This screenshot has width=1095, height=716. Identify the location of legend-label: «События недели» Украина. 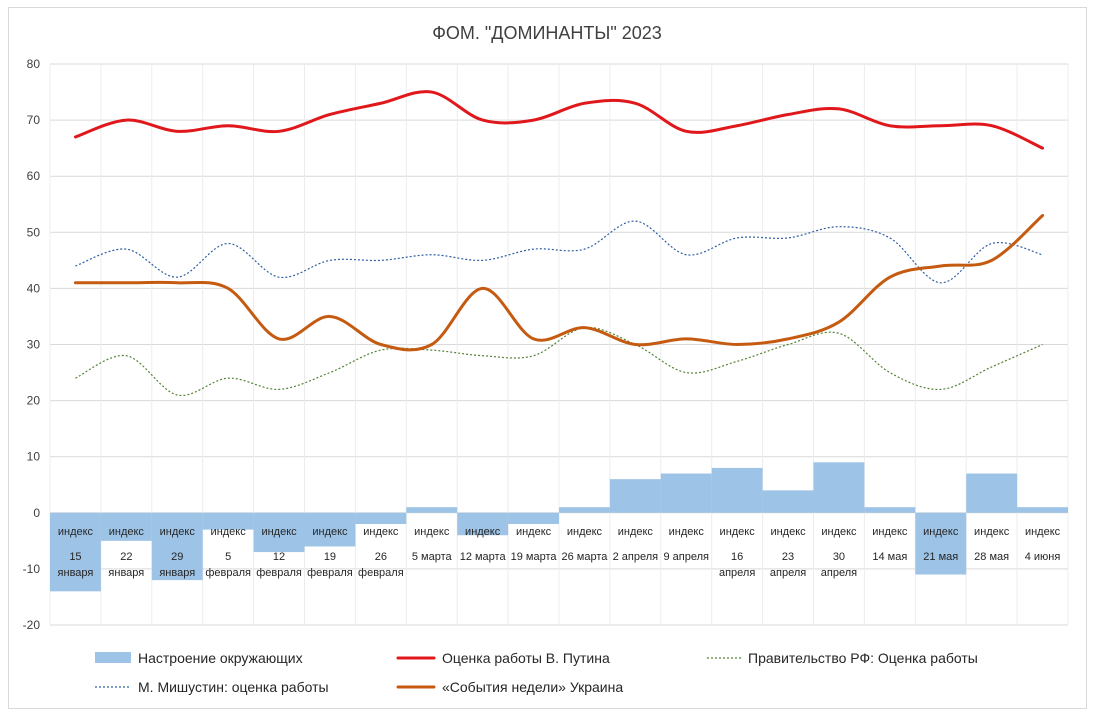
(532, 687).